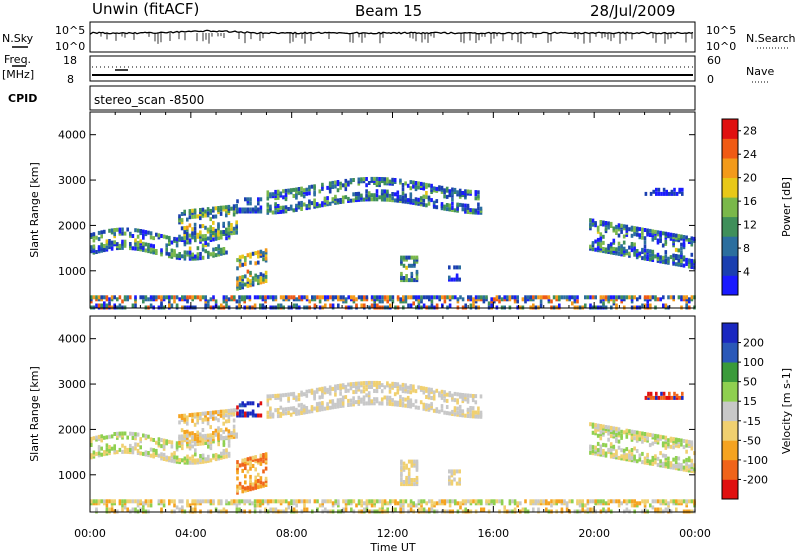 The height and width of the screenshot is (554, 800). I want to click on colorbar-tick-label: -50, so click(752, 440).